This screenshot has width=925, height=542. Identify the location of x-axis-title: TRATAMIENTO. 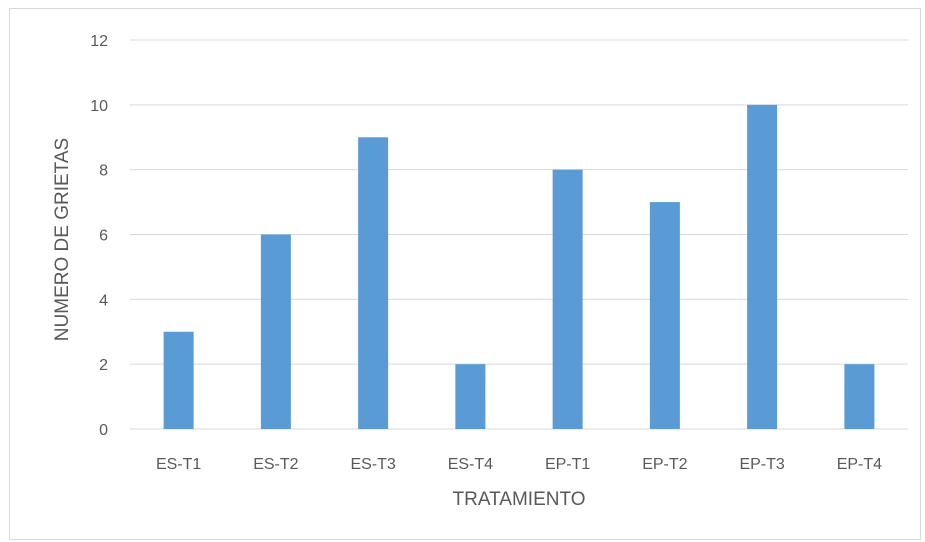
(519, 499).